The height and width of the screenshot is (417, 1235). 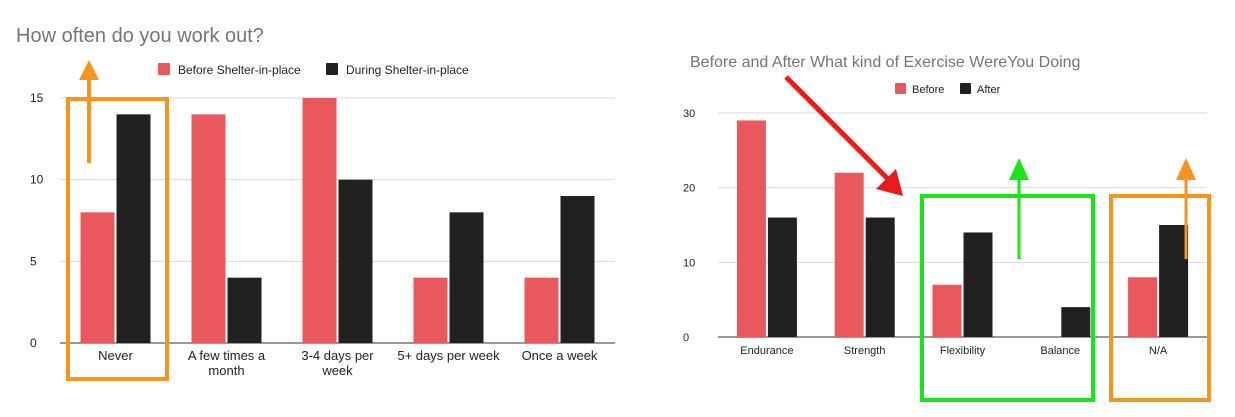 What do you see at coordinates (689, 189) in the screenshot?
I see `y-tick-label: 20` at bounding box center [689, 189].